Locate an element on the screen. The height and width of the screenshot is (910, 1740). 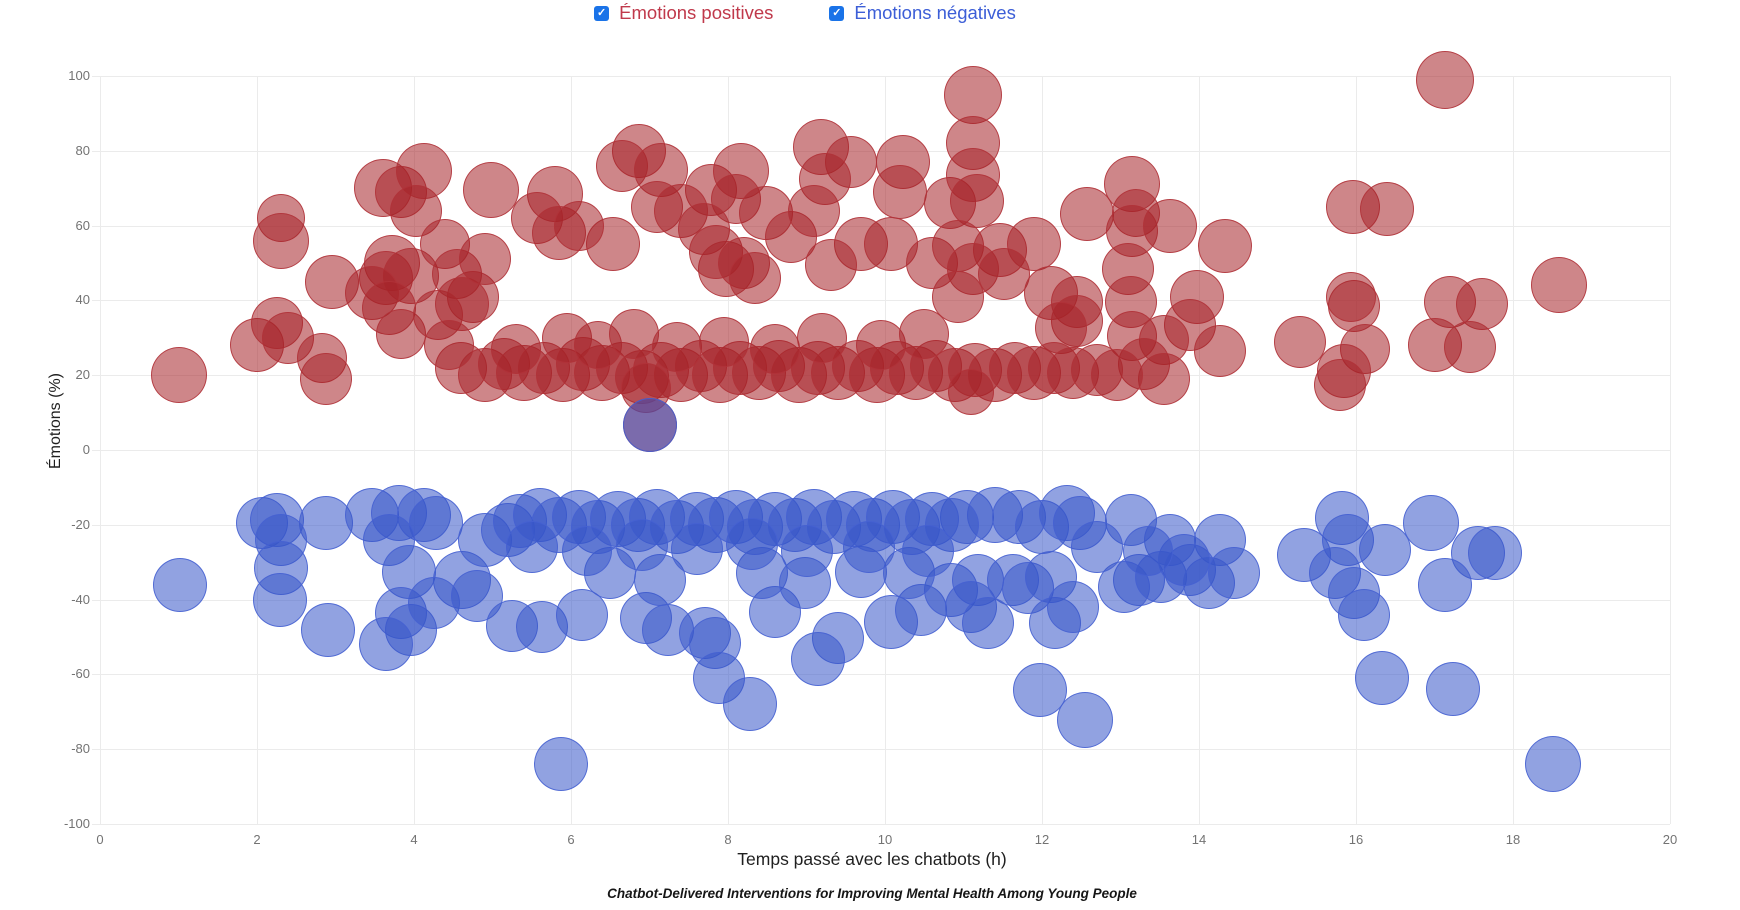
checkbox-positive-icon: ✓ is located at coordinates (602, 13).